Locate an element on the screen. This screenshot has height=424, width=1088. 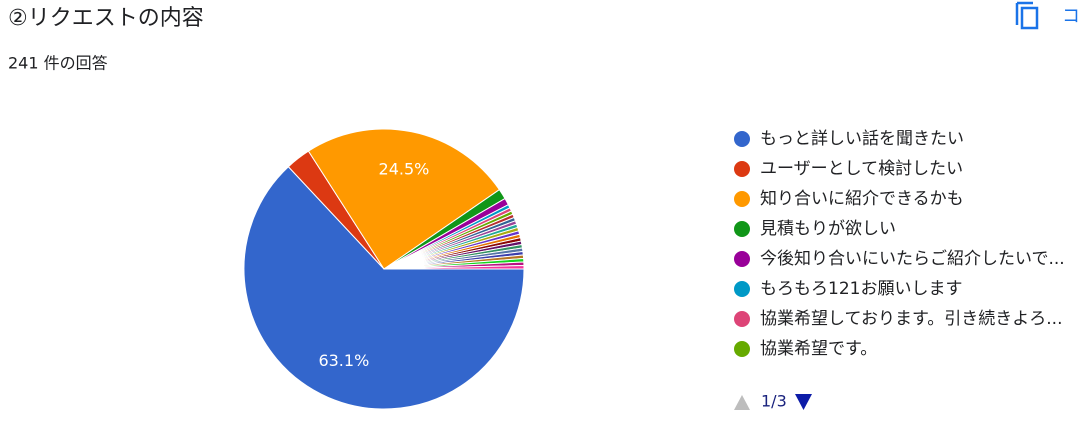
copy-button: コ is located at coordinates (1047, 15).